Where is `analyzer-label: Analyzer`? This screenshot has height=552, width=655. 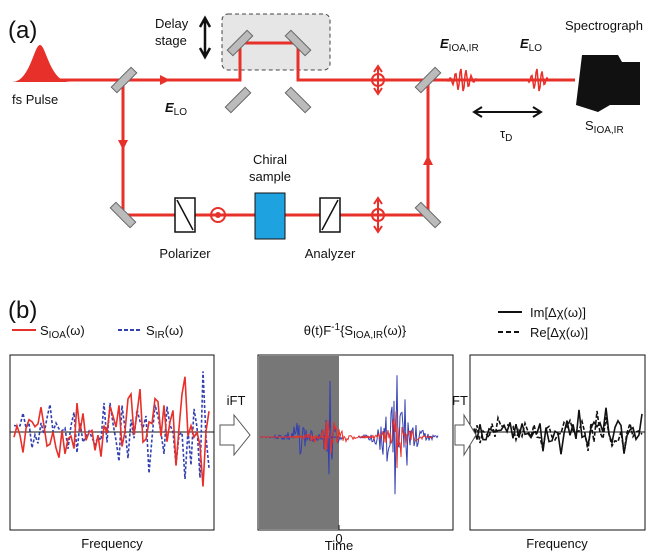 analyzer-label: Analyzer is located at coordinates (330, 253).